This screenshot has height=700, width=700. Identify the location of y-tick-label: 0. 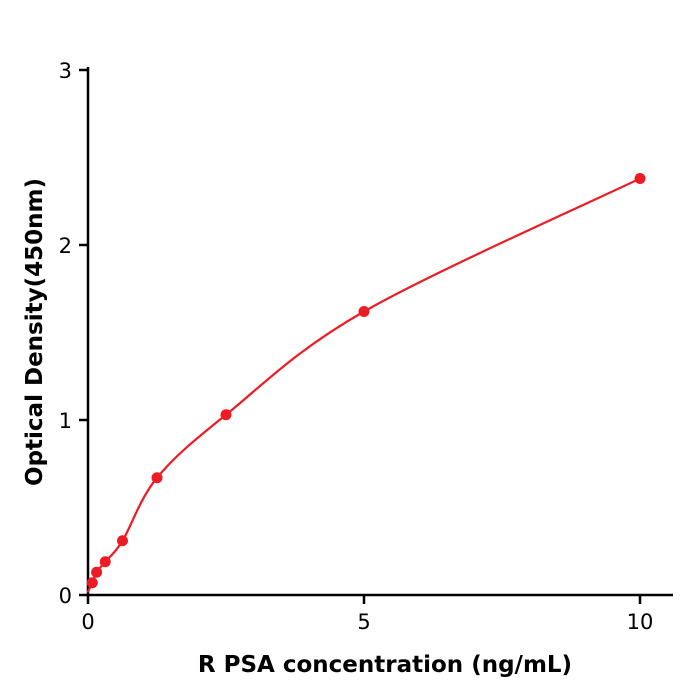
(65, 596).